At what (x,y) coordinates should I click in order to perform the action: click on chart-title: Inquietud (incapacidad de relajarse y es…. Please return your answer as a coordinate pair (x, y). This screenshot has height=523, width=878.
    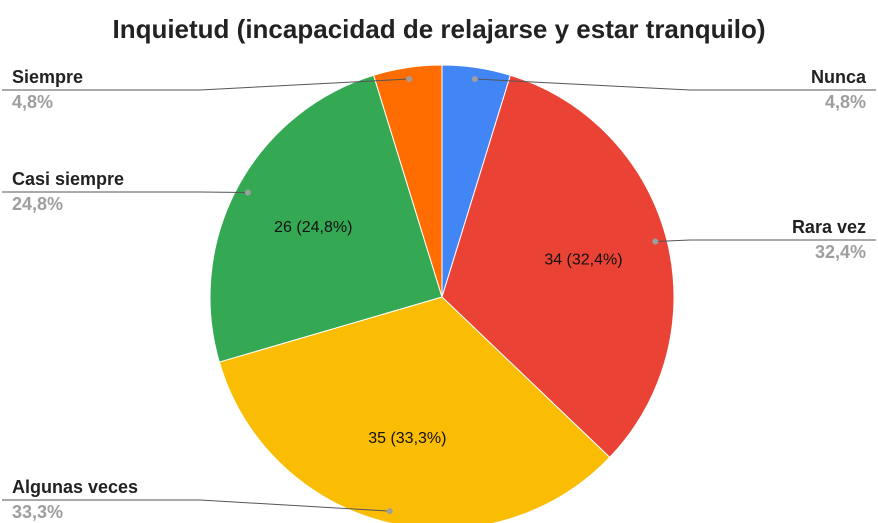
    Looking at the image, I should click on (438, 29).